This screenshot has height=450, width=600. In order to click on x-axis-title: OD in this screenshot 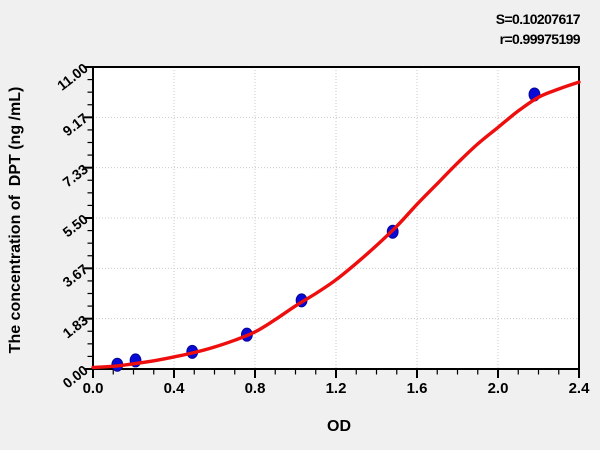, I will do `click(339, 426)`.